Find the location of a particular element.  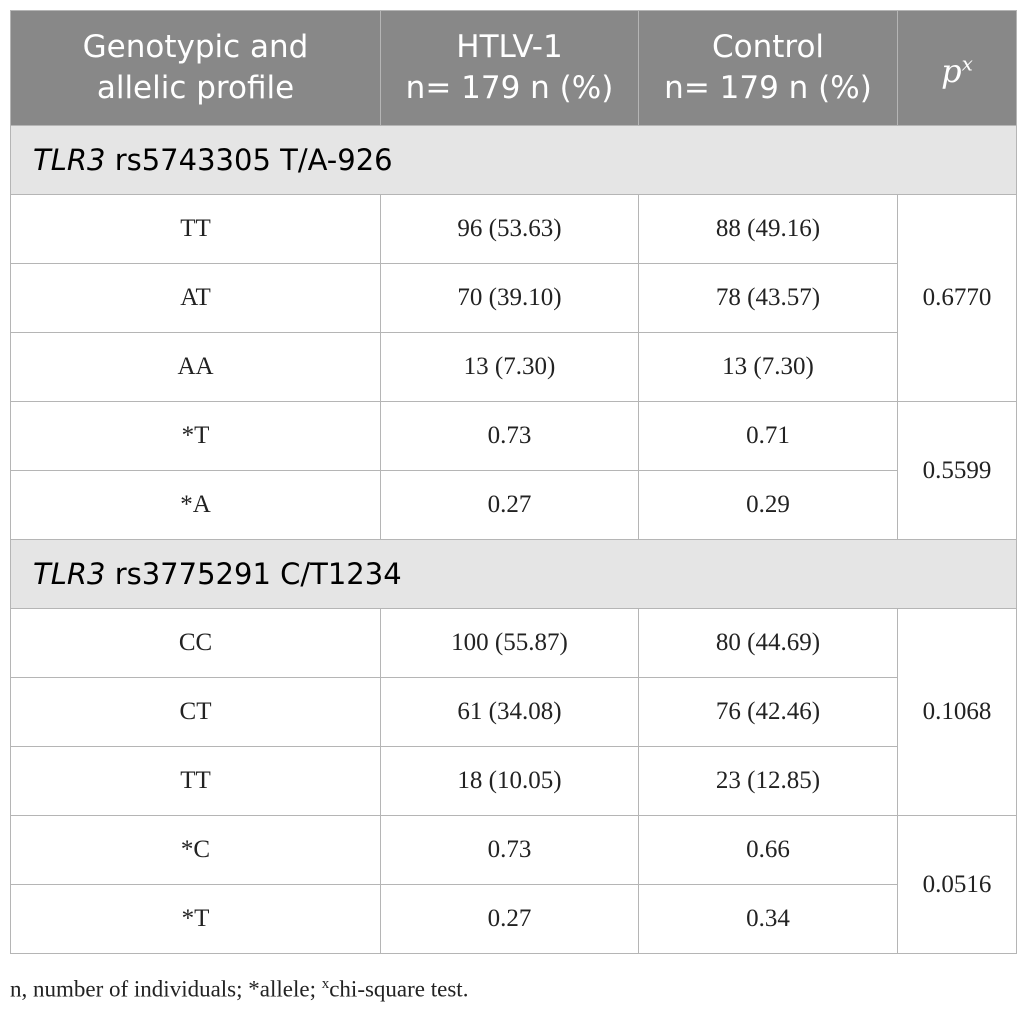

control-value: 80 (44.69) is located at coordinates (768, 643).